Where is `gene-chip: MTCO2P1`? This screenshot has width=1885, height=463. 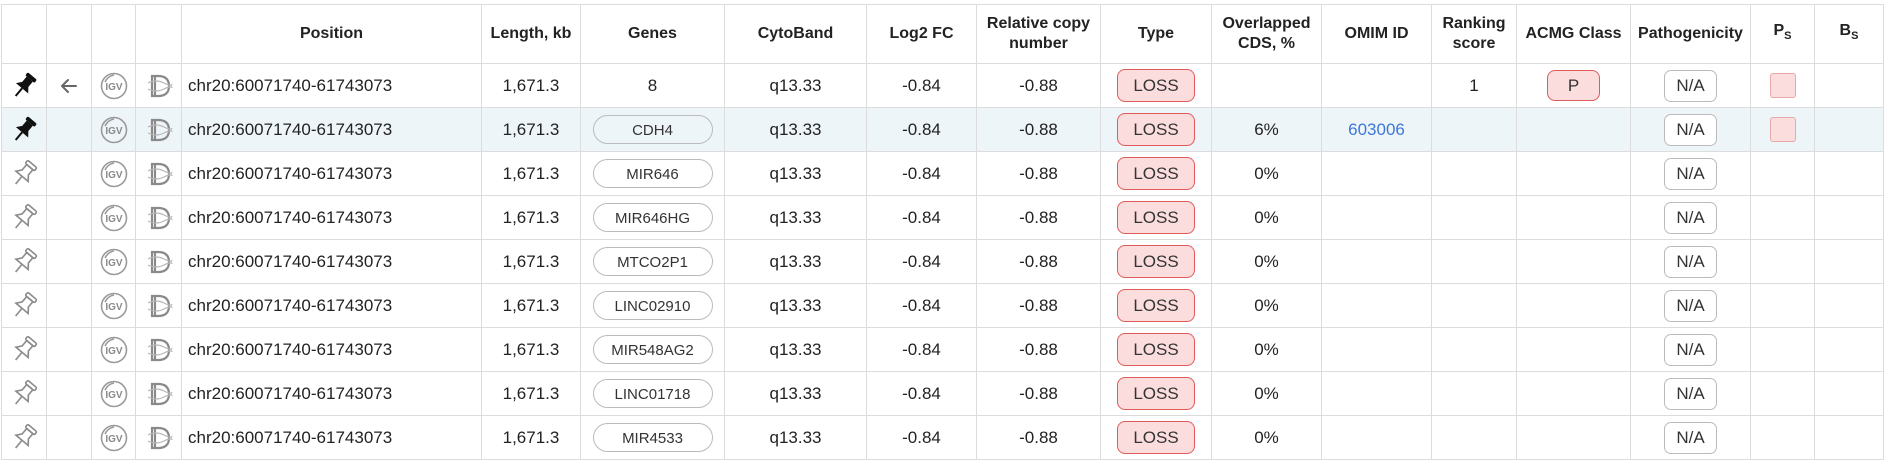
gene-chip: MTCO2P1 is located at coordinates (652, 261).